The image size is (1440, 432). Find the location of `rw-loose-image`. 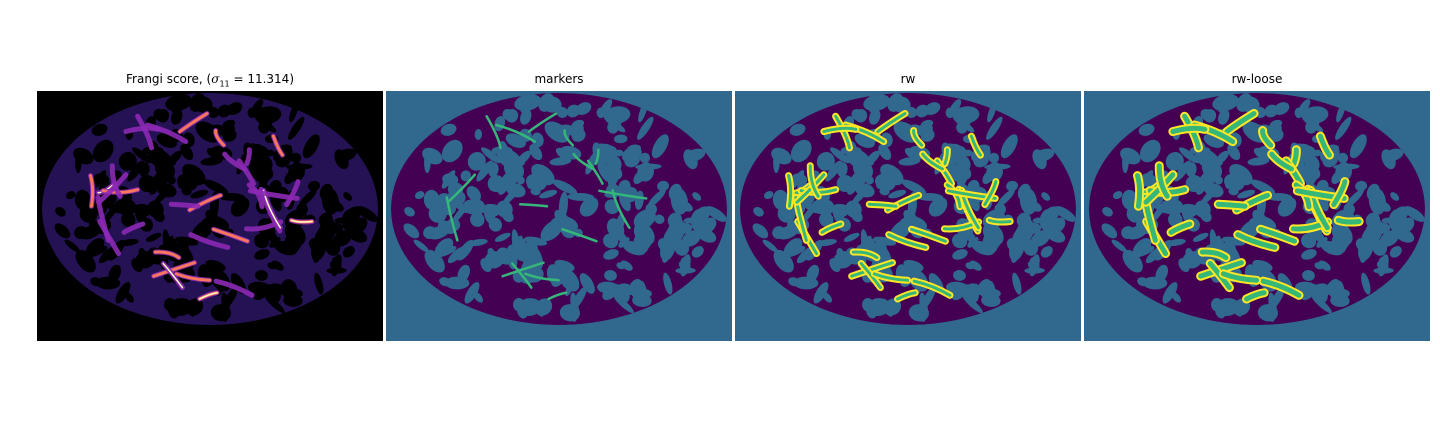

rw-loose-image is located at coordinates (1257, 216).